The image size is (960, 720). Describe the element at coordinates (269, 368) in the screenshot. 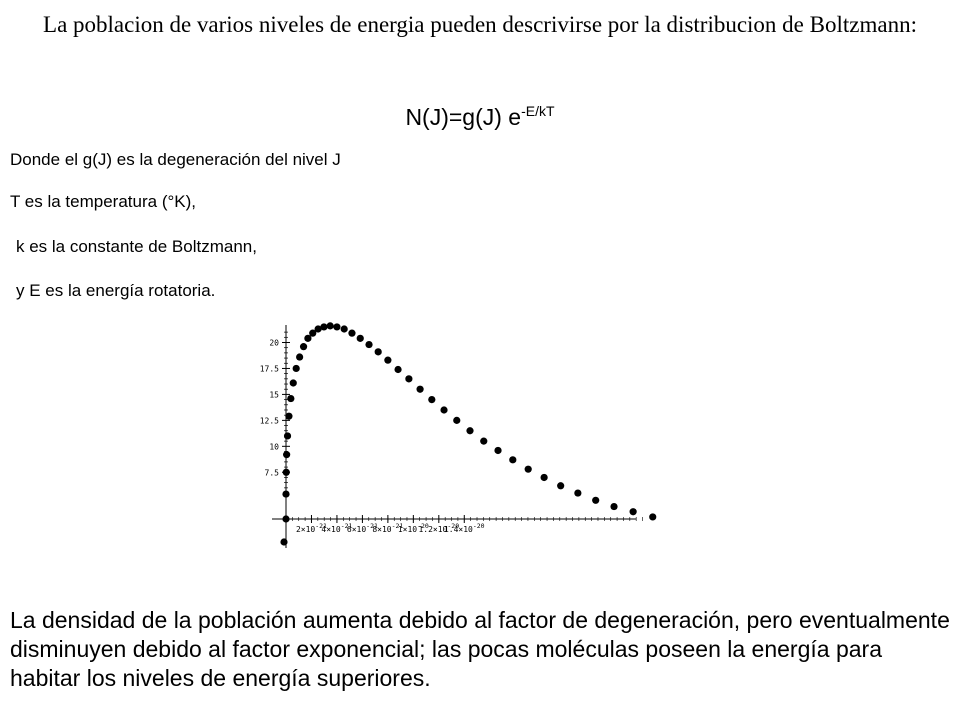

I see `y-tick-label: 17.5` at that location.